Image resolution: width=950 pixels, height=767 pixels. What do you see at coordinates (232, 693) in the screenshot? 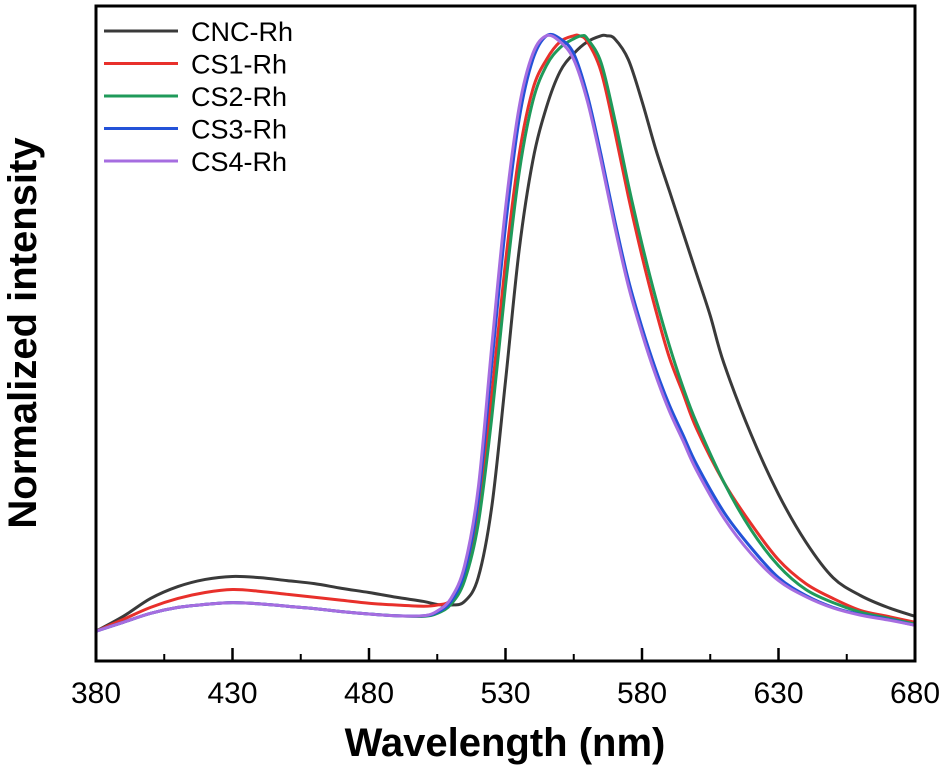
I see `x-tick-label: 430` at bounding box center [232, 693].